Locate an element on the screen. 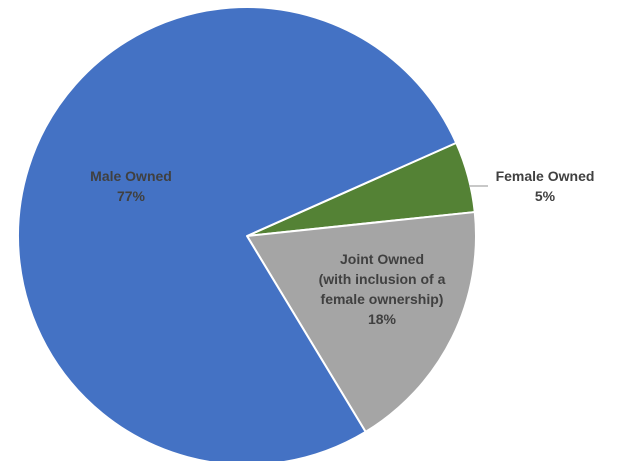 Image resolution: width=621 pixels, height=461 pixels. data-label-category: female ownership) is located at coordinates (382, 299).